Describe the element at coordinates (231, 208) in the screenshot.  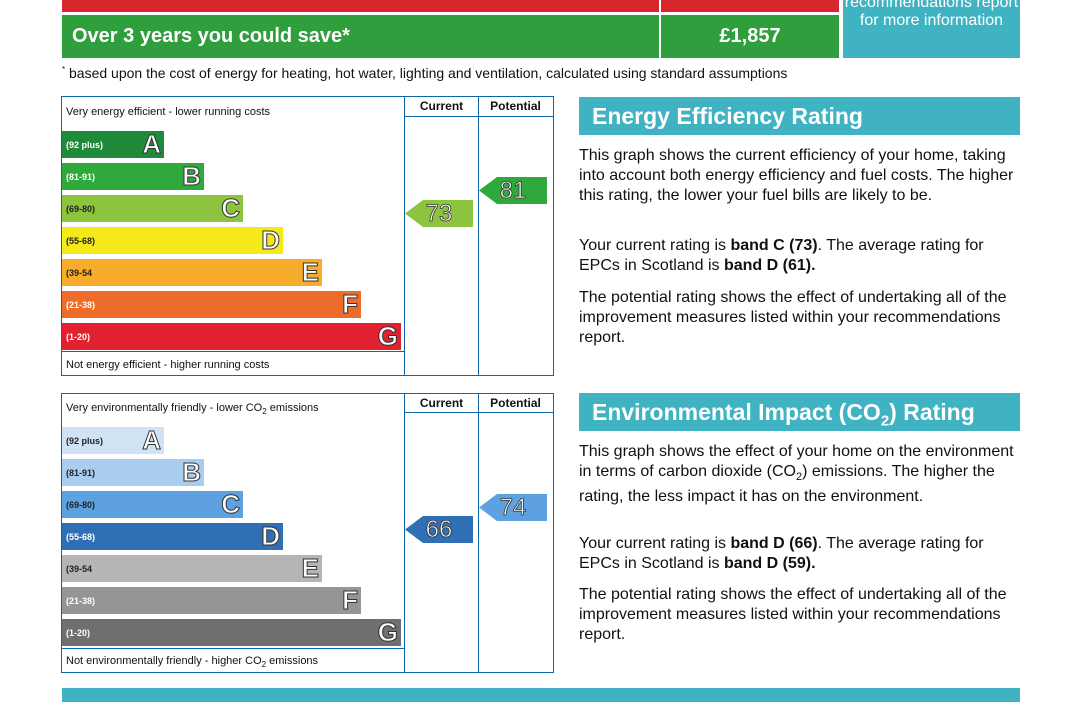
I see `energy-band-letter: C` at that location.